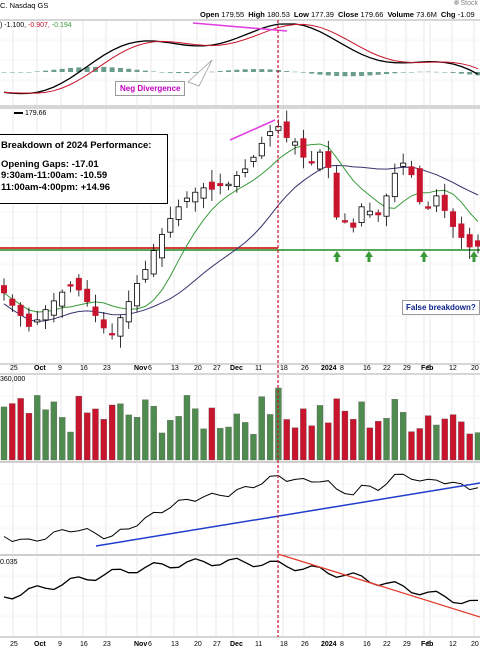 Image resolution: width=480 pixels, height=650 pixels. I want to click on ohlc-item: Open 179.55, so click(222, 14).